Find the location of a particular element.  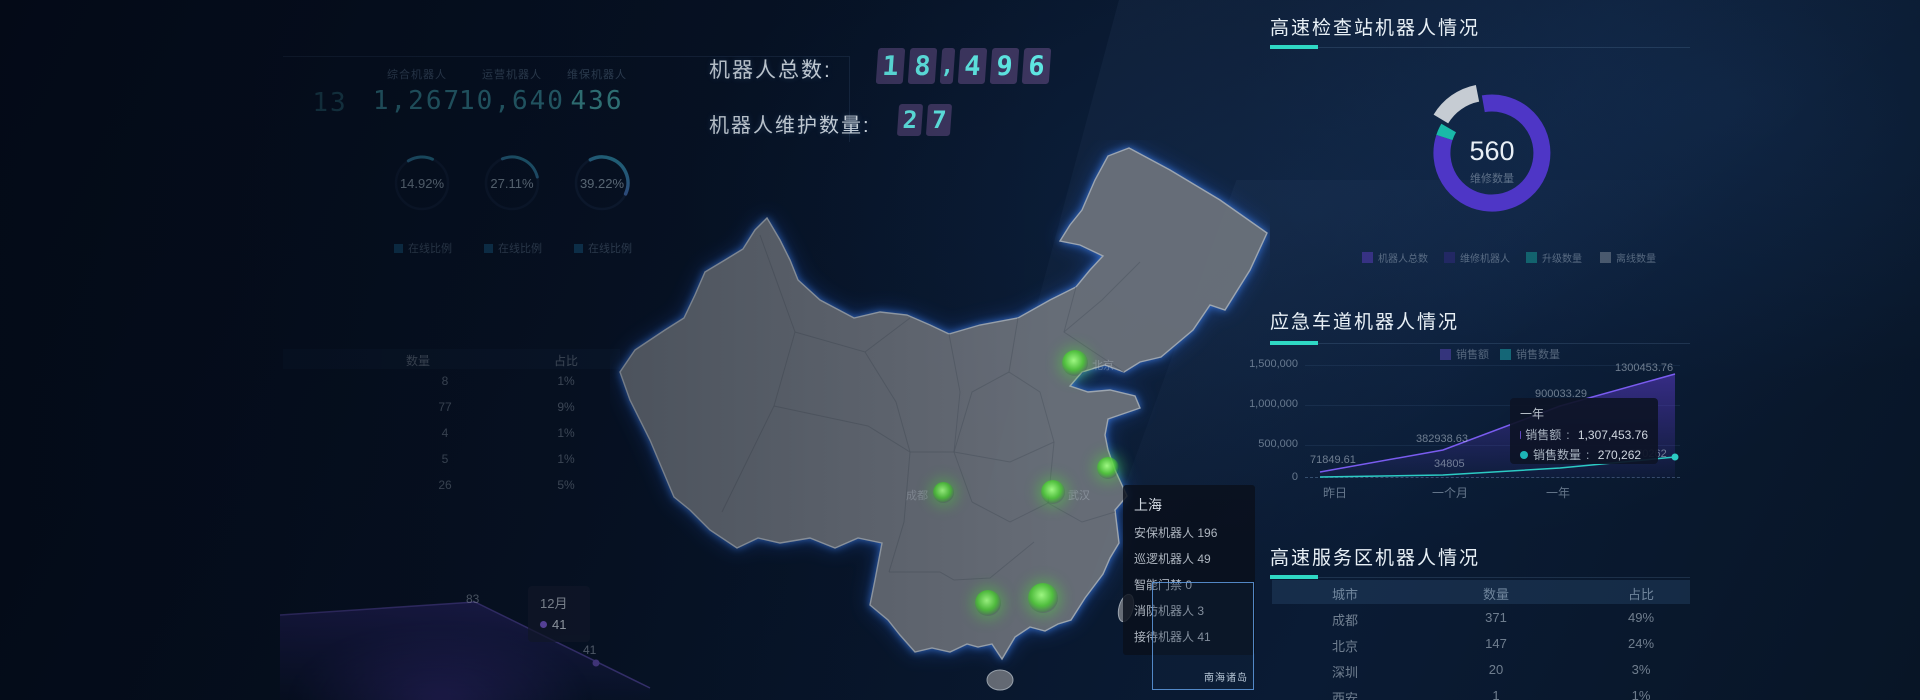

panel-service-title: 高速服务区机器人情况 is located at coordinates (1375, 558).